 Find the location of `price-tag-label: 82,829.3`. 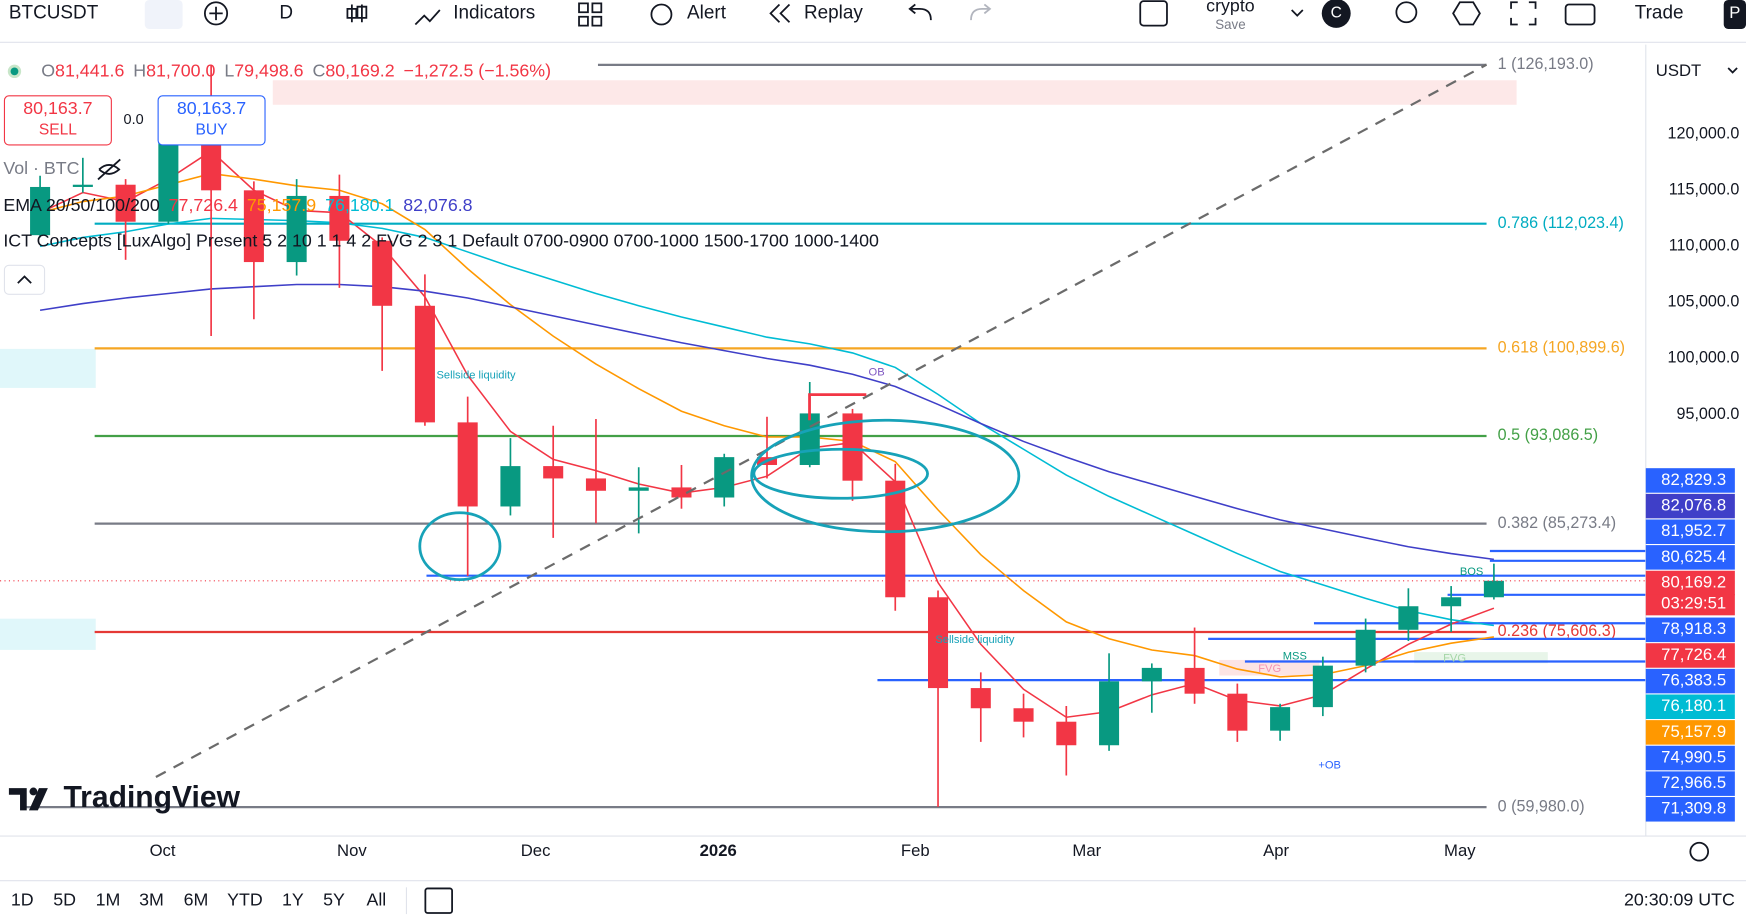

price-tag-label: 82,829.3 is located at coordinates (1693, 479).